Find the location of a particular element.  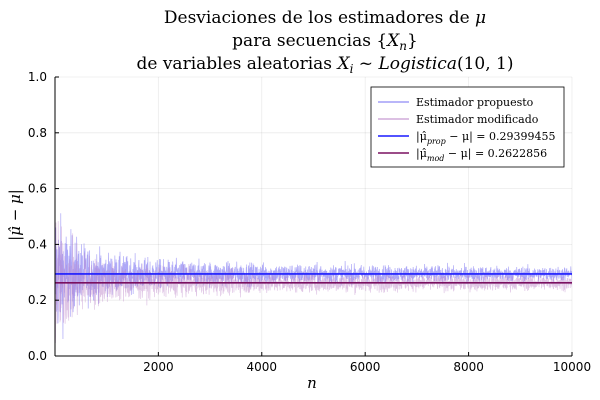

y-tick-label-3: 0.6 is located at coordinates (37, 189).